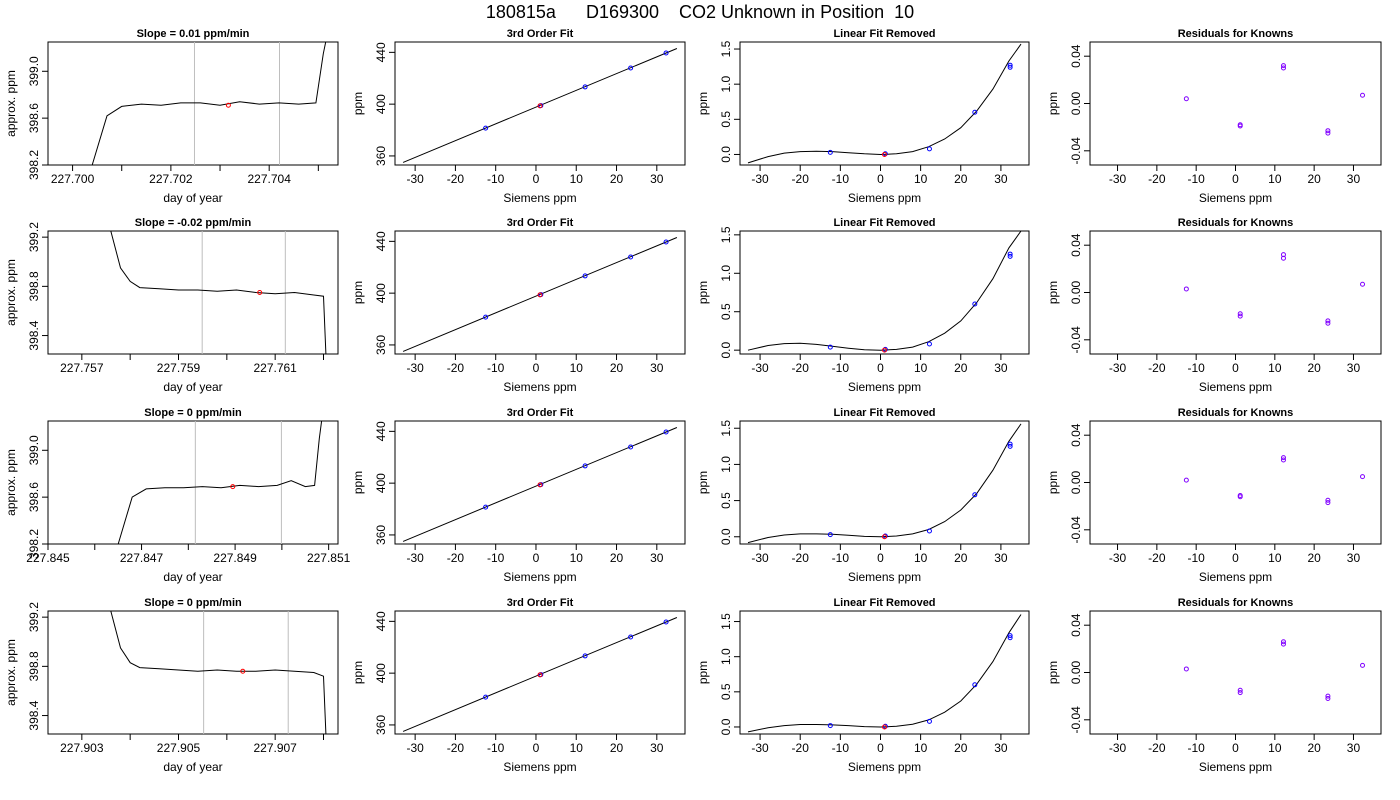 The height and width of the screenshot is (800, 1400). Describe the element at coordinates (34, 715) in the screenshot. I see `y-tick-label: 398.4` at that location.